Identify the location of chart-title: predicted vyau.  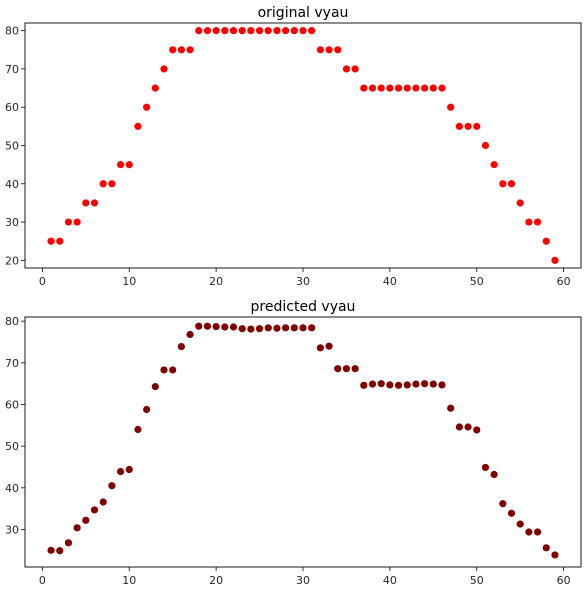
(303, 307).